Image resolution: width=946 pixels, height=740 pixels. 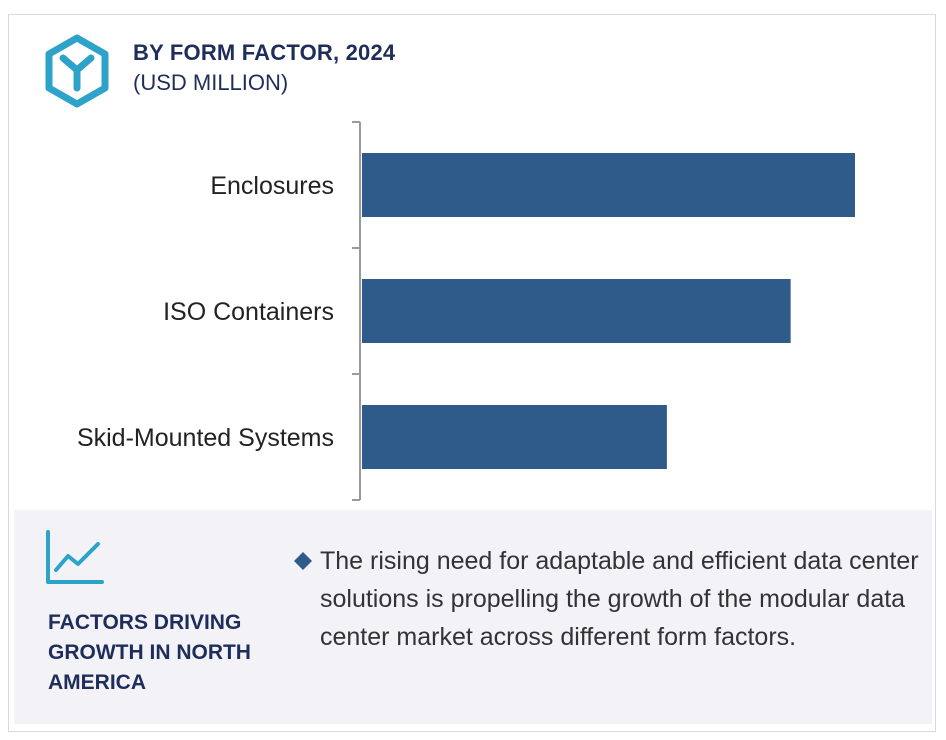 I want to click on hexagon-y-icon, so click(x=77, y=71).